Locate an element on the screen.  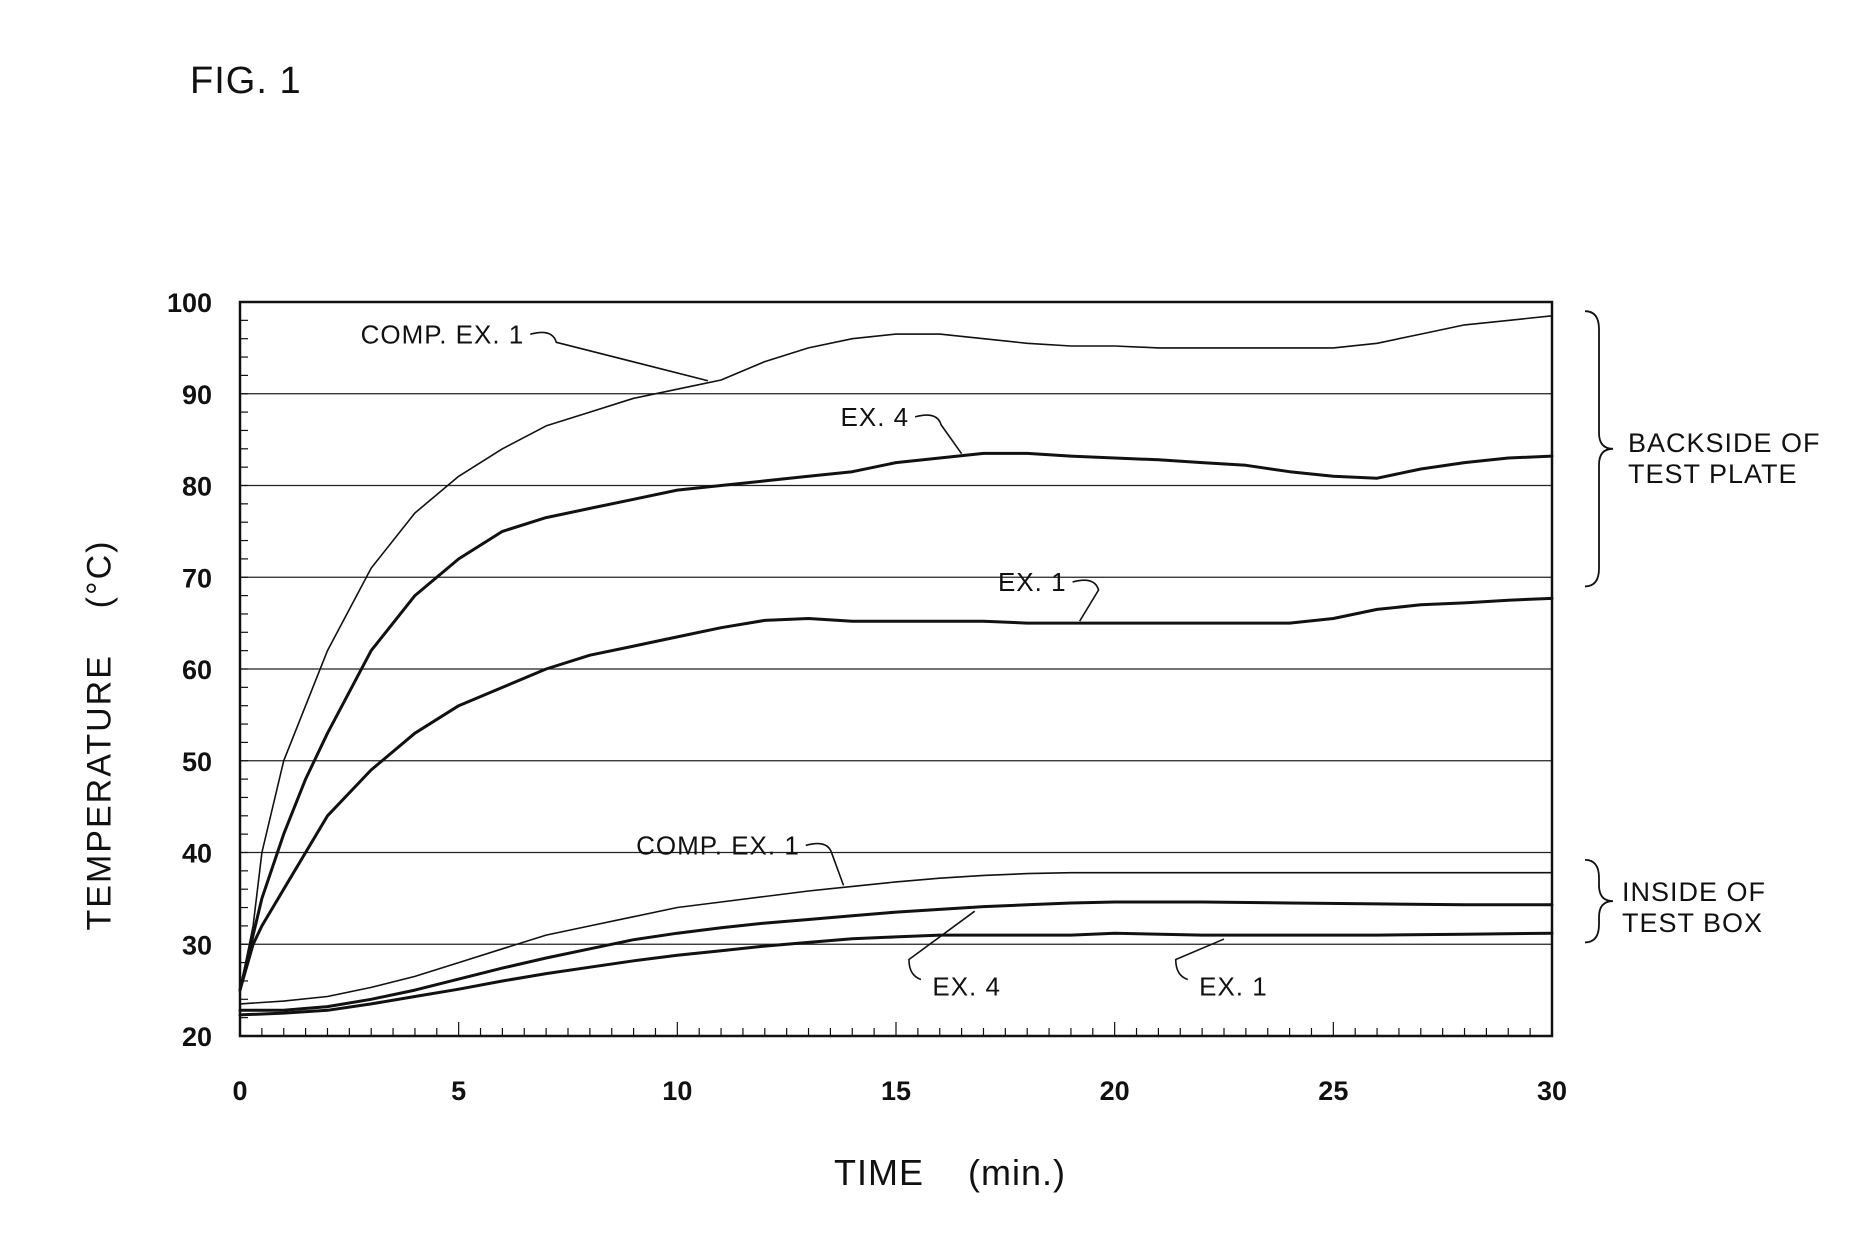
y-tick-label-90: 90 is located at coordinates (197, 395).